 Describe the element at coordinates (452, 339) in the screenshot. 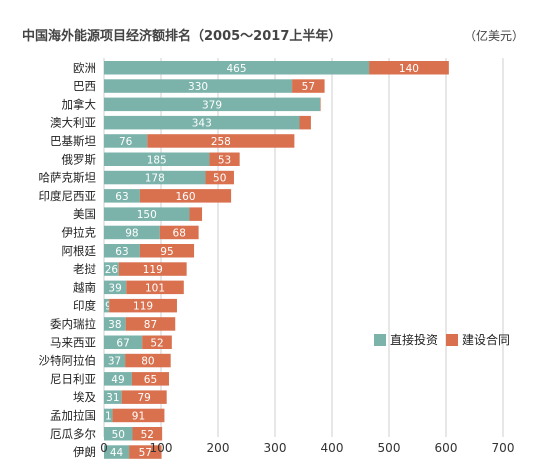

I see `legend-swatch-contract` at that location.